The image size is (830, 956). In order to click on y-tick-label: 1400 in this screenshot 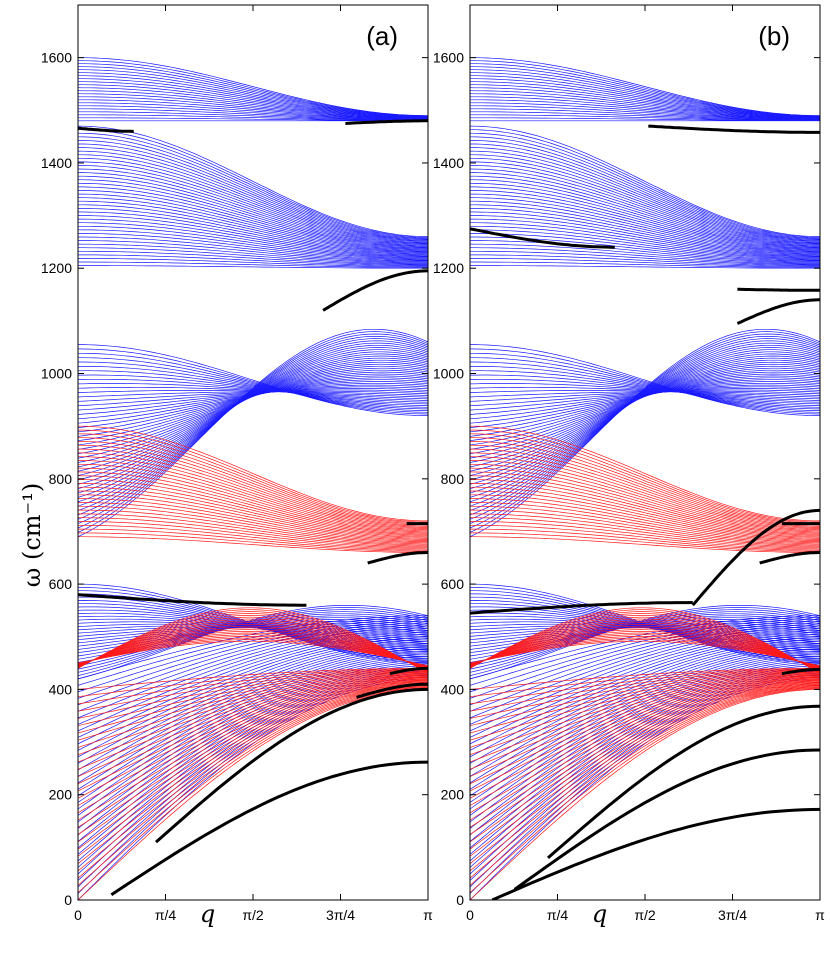, I will do `click(56, 163)`.